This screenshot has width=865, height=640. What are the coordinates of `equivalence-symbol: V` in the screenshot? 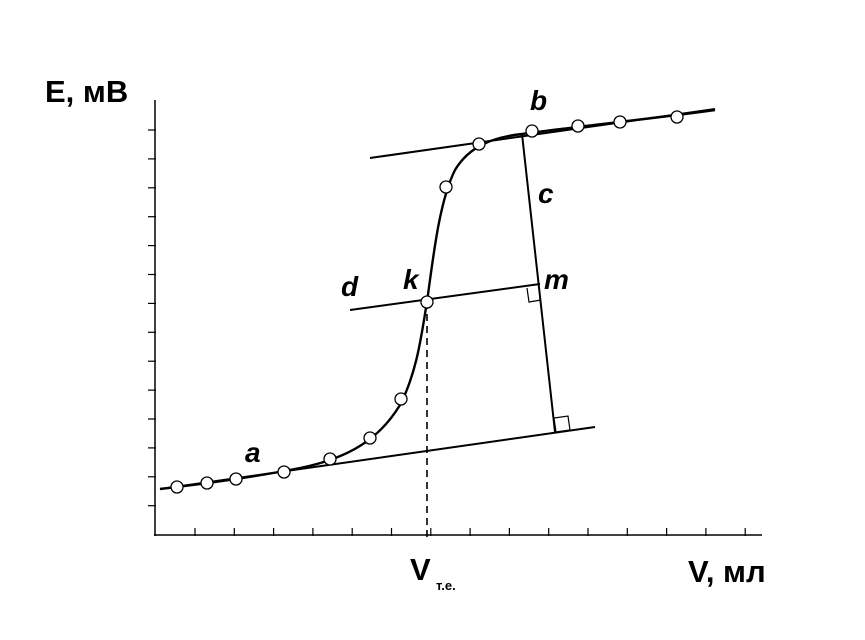 It's located at (420, 569).